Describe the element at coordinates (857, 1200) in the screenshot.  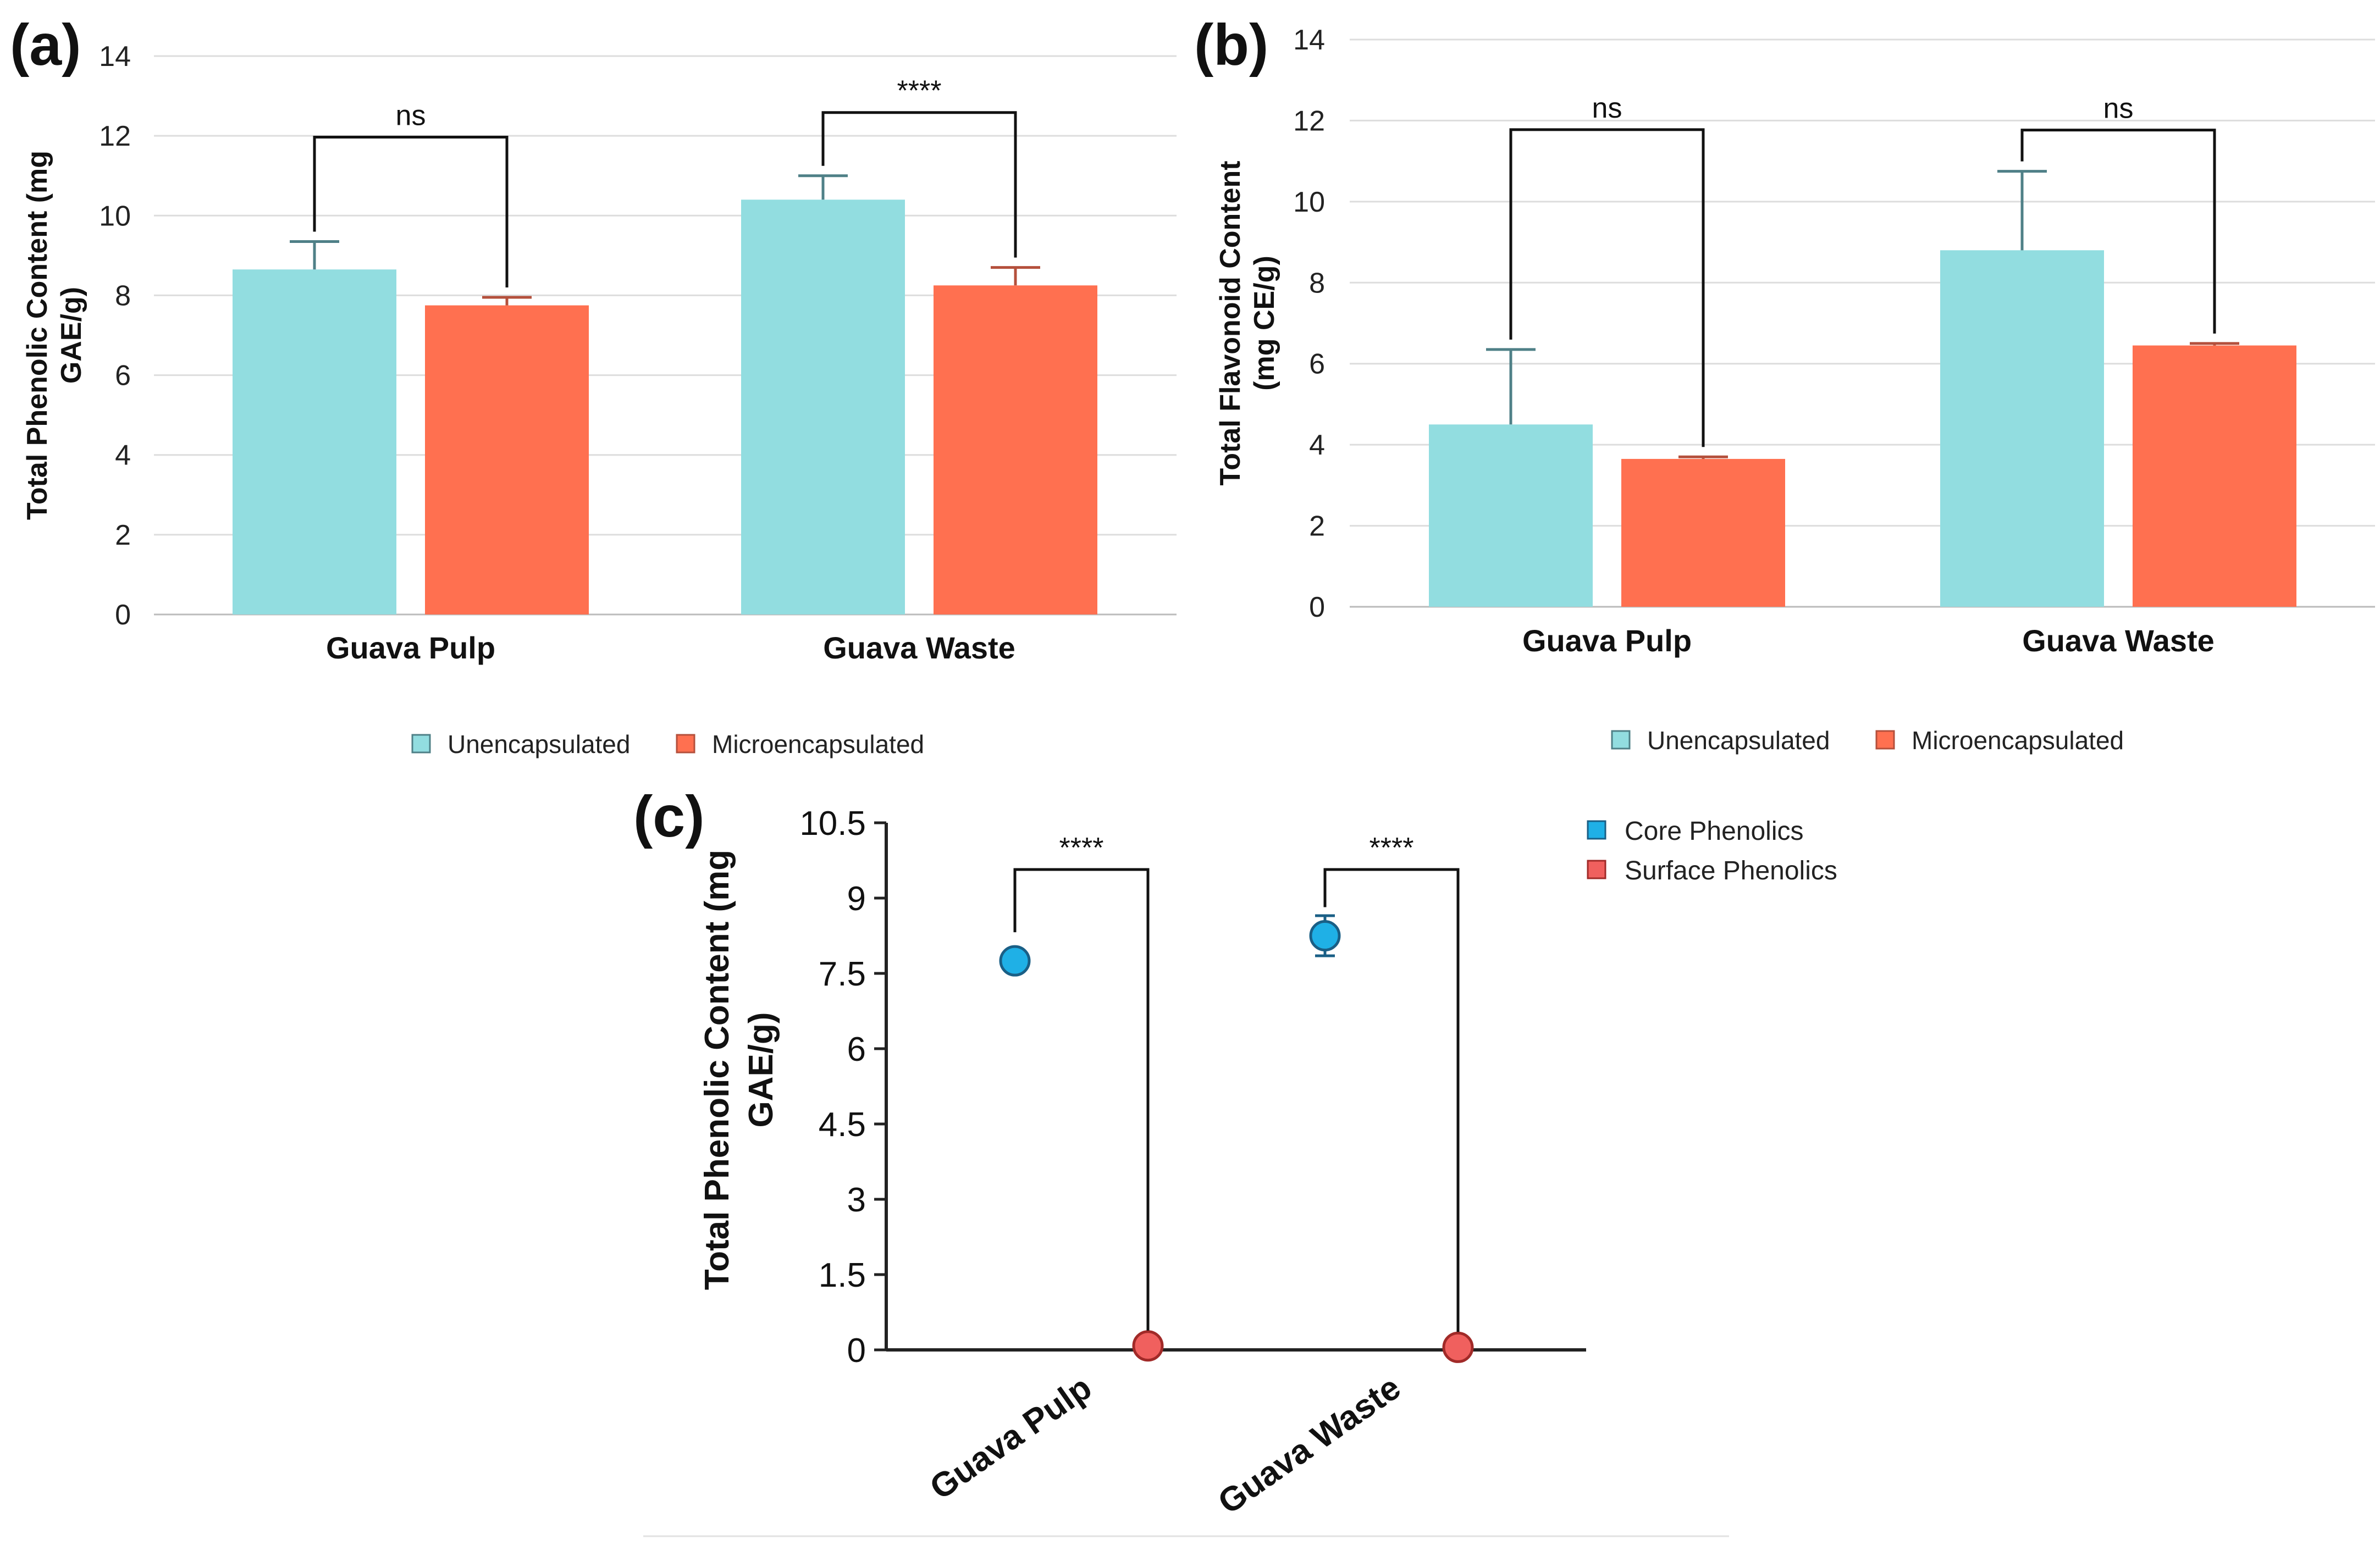
I see `y-tick-label: 3` at that location.